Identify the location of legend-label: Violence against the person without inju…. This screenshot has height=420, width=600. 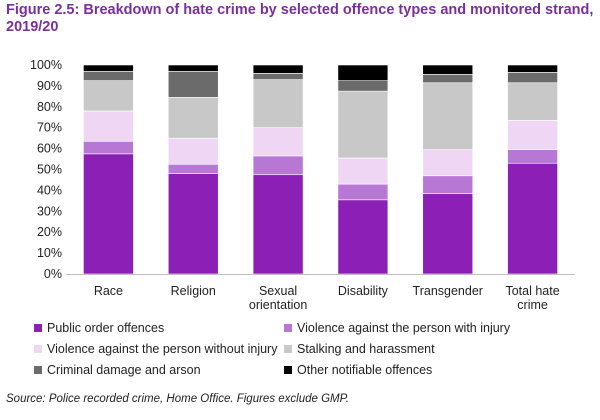
(162, 348).